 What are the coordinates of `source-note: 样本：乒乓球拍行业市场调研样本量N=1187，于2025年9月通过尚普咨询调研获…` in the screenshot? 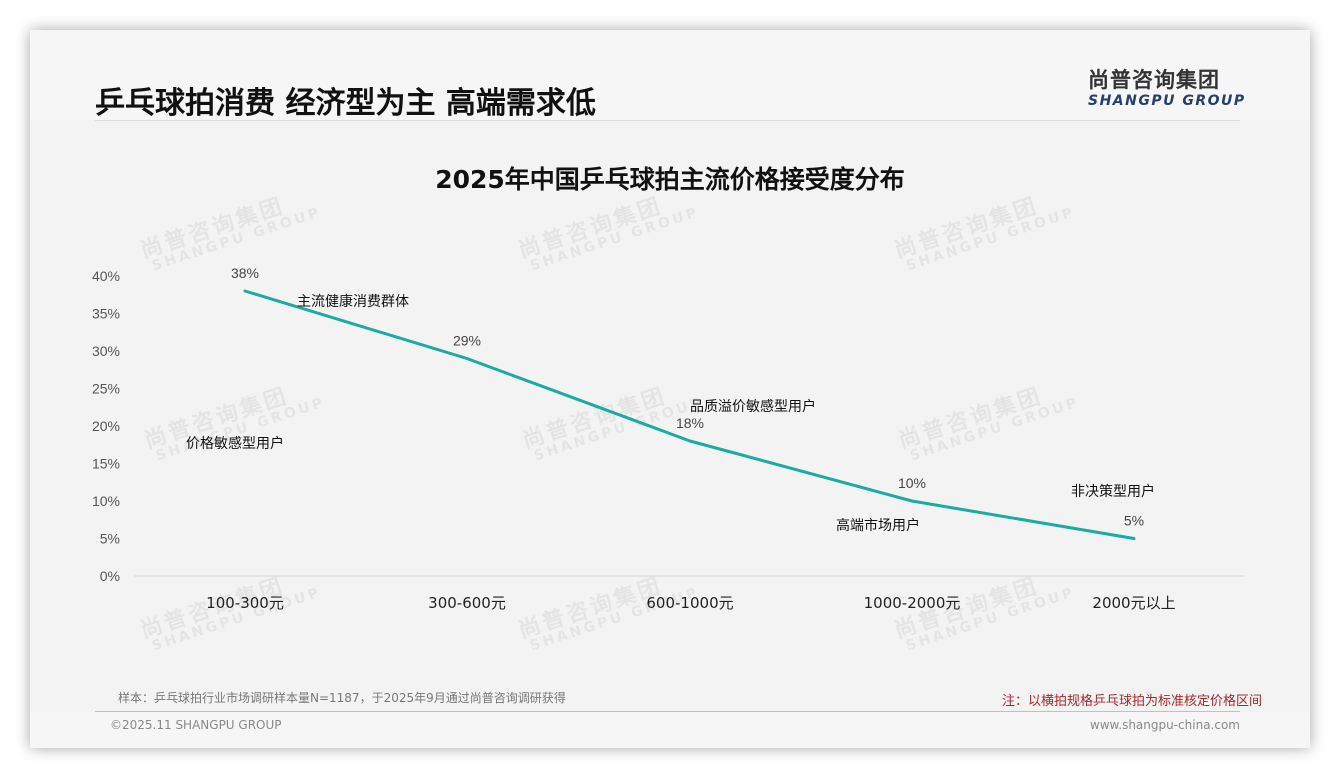 It's located at (342, 698).